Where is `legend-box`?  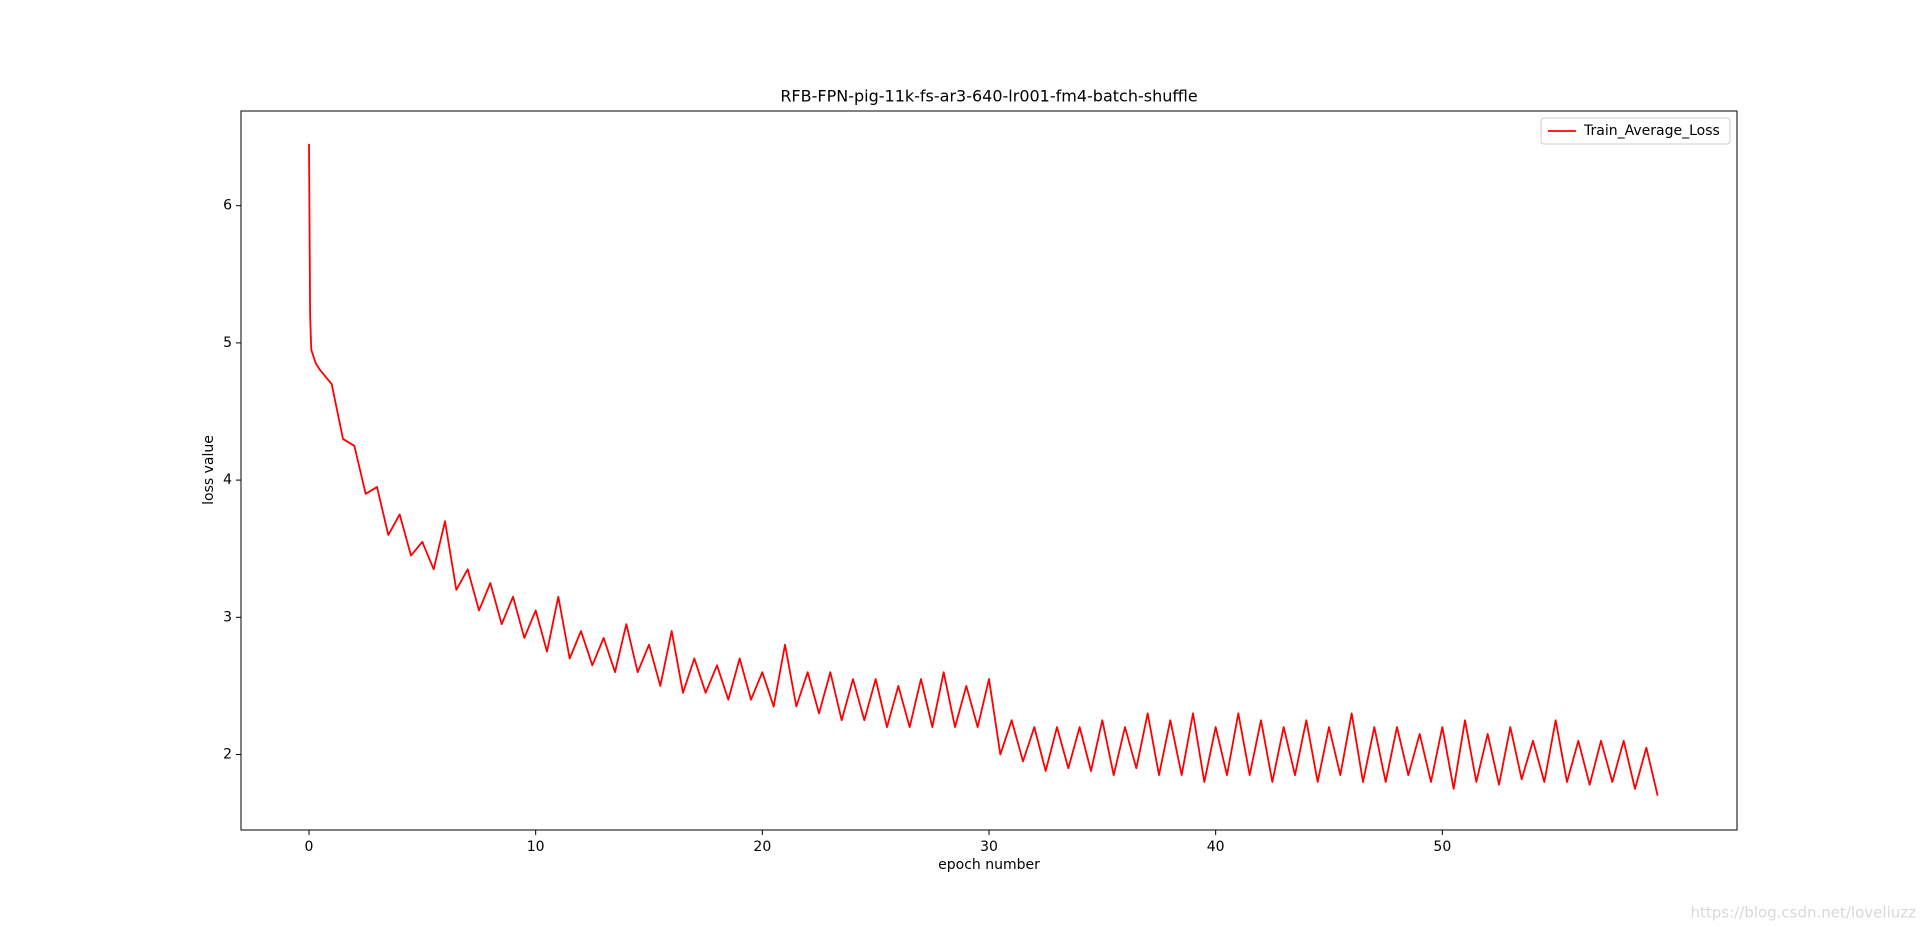 legend-box is located at coordinates (1635, 131).